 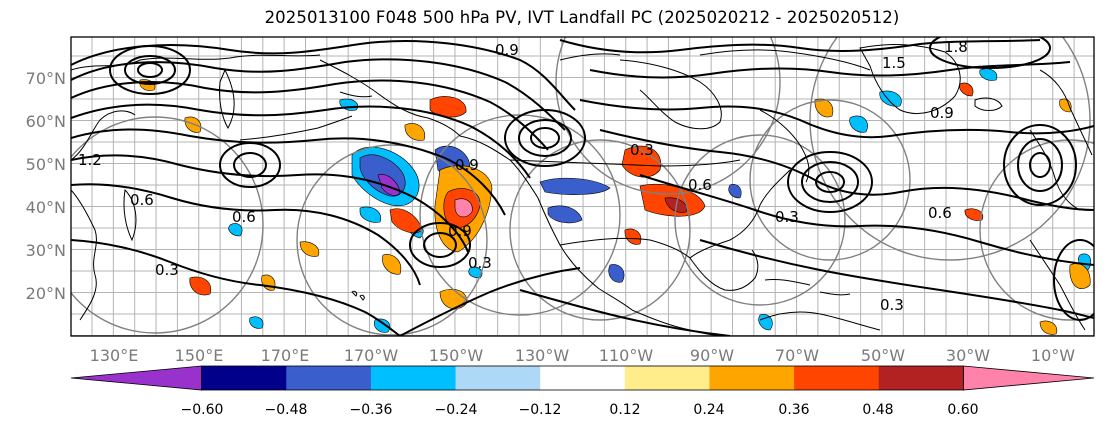 I want to click on lon-label: 10°W, so click(x=1053, y=355).